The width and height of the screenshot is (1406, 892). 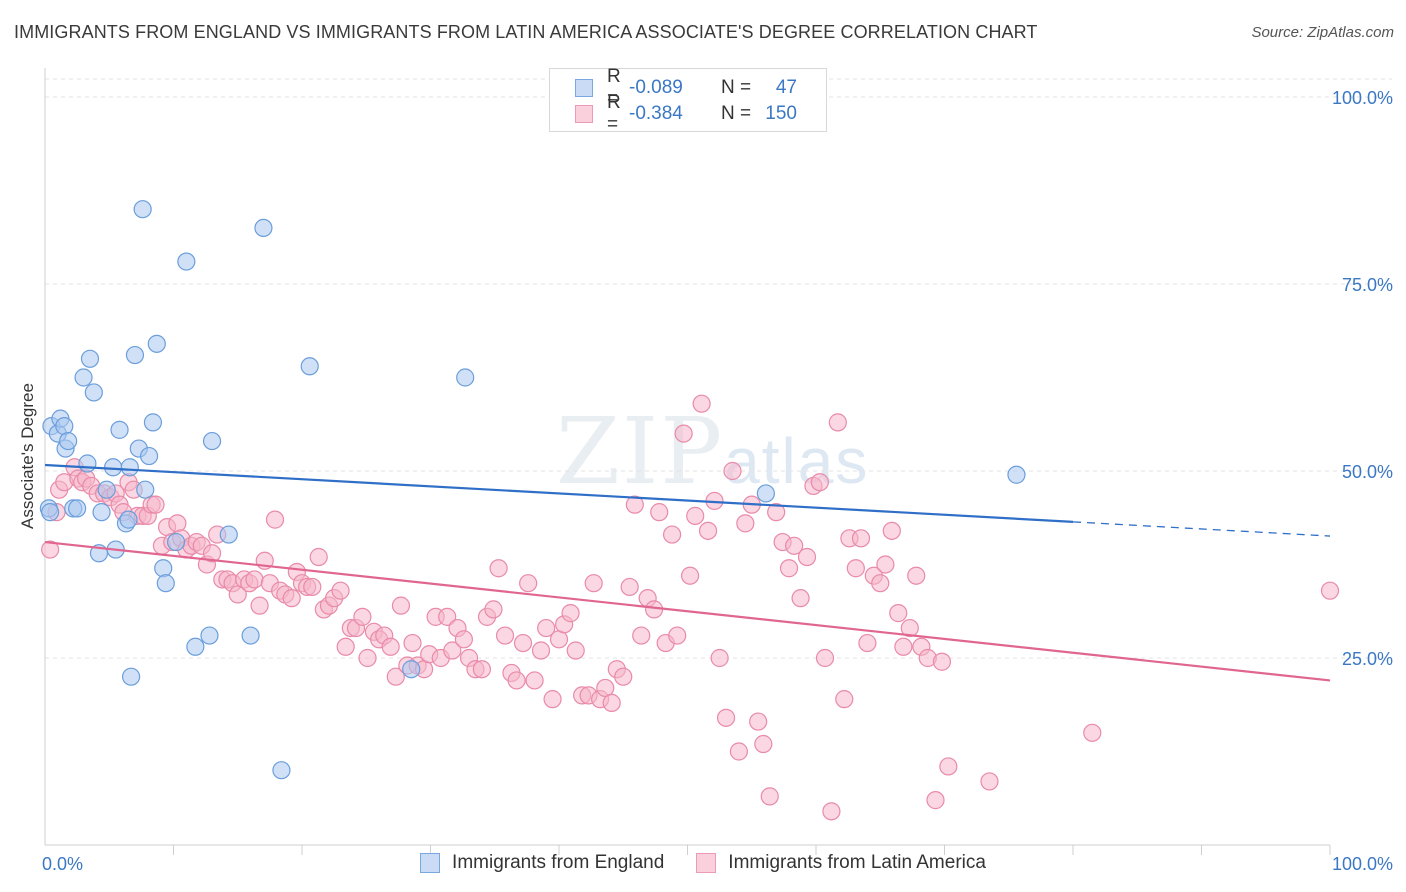 What do you see at coordinates (706, 863) in the screenshot?
I see `series-swatch-latam` at bounding box center [706, 863].